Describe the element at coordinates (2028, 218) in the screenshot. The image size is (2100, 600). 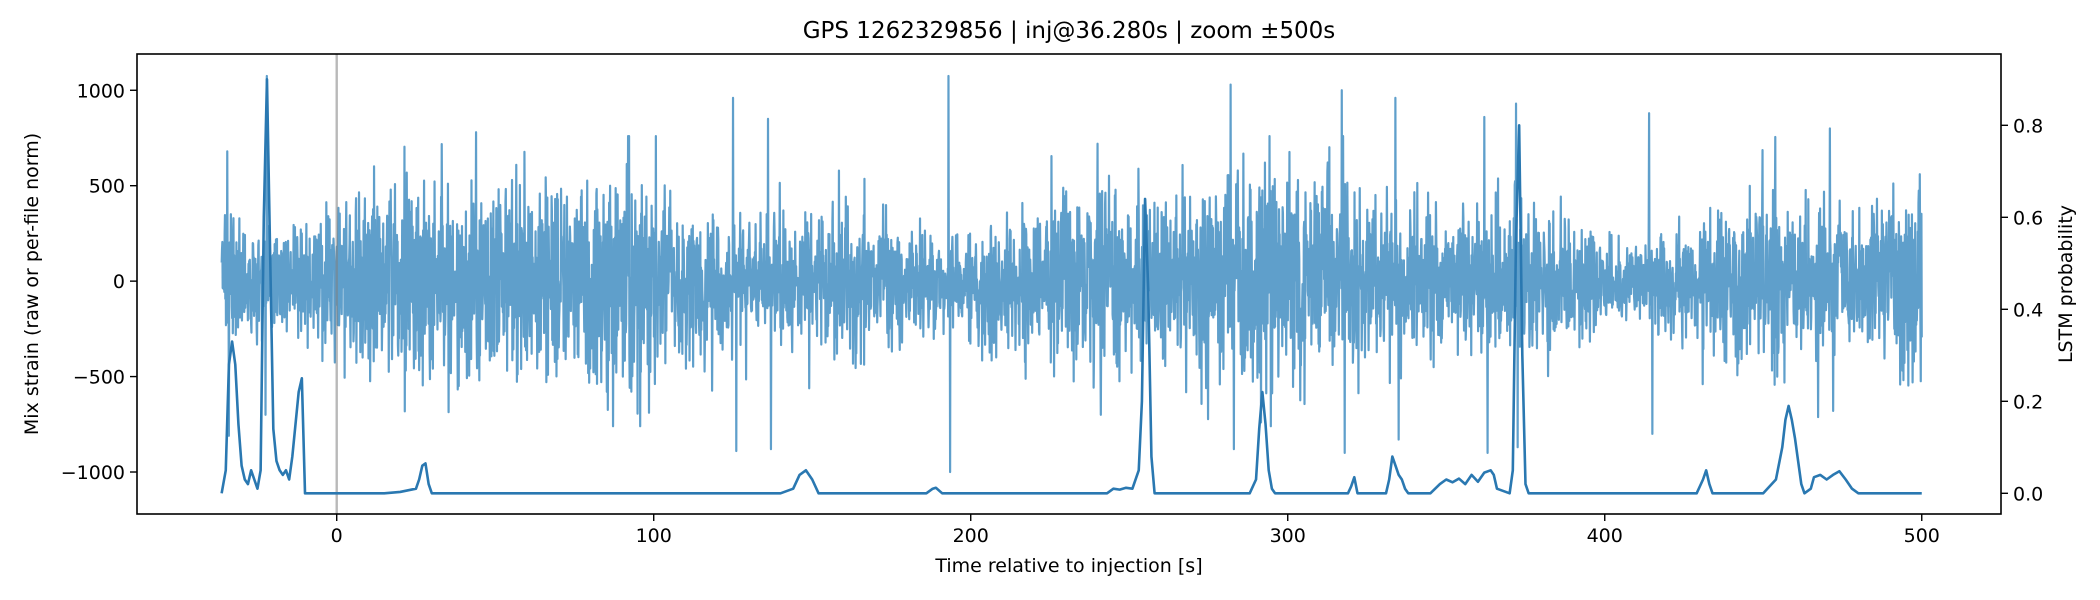
I see `y2-tick-label: 0.6` at that location.